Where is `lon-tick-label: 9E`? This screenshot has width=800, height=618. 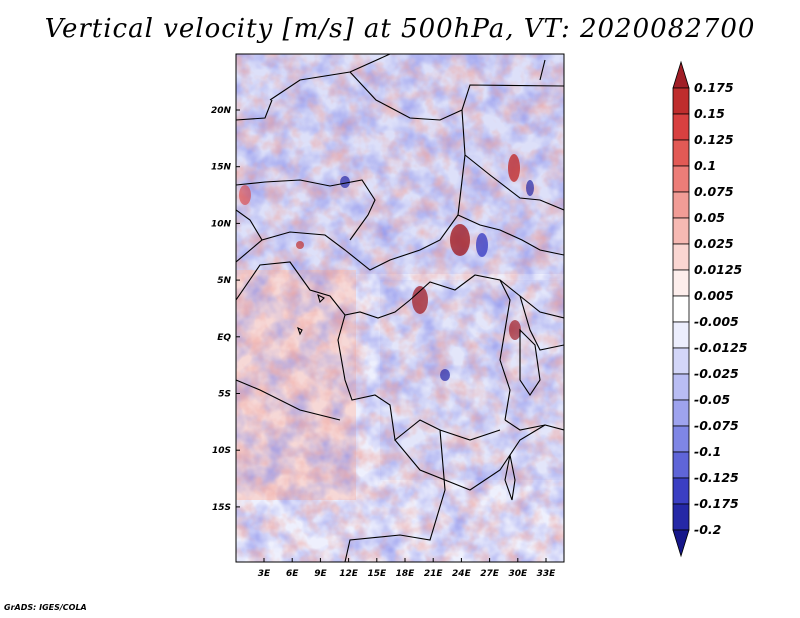 lon-tick-label: 9E is located at coordinates (320, 574).